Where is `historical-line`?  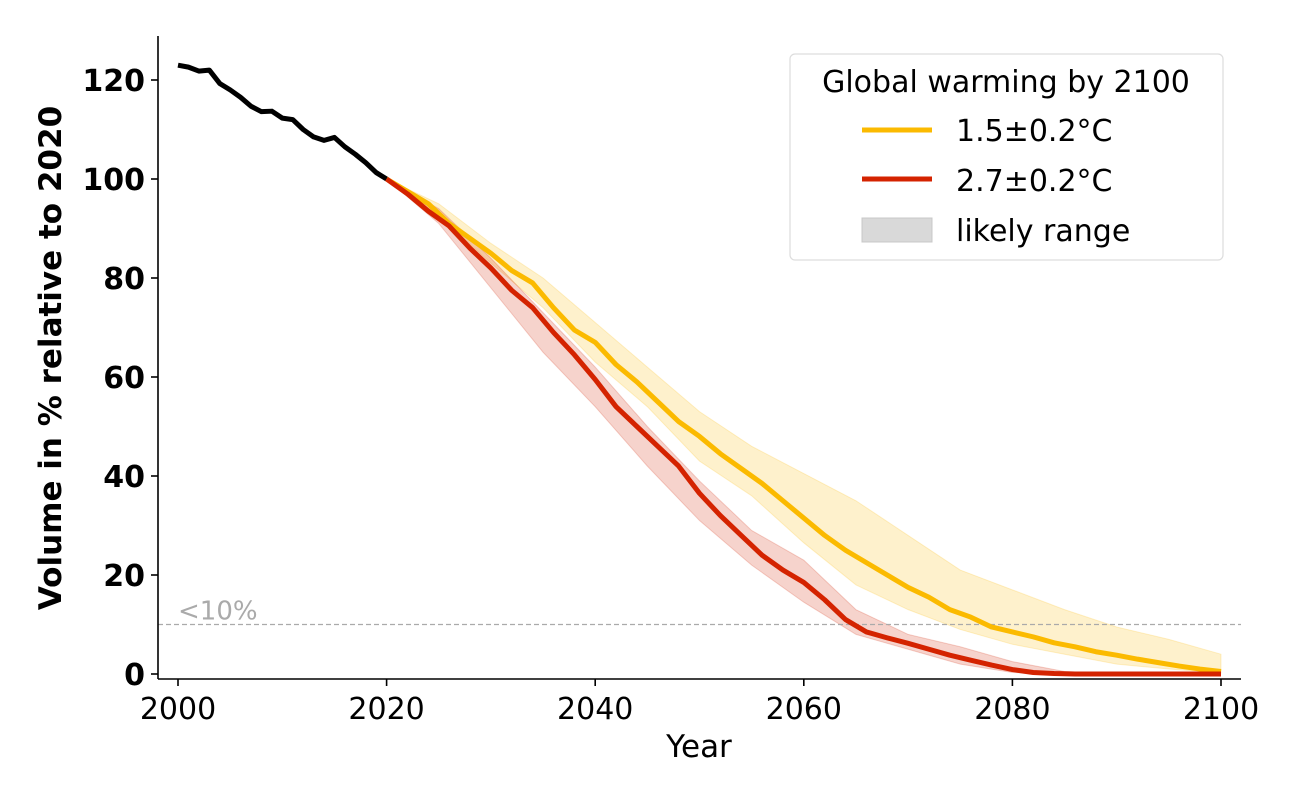 historical-line is located at coordinates (282, 122).